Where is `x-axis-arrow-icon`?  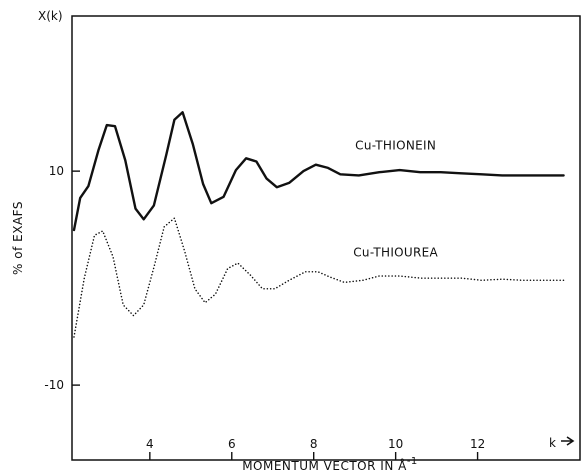
x-axis-arrow-icon is located at coordinates (568, 441).